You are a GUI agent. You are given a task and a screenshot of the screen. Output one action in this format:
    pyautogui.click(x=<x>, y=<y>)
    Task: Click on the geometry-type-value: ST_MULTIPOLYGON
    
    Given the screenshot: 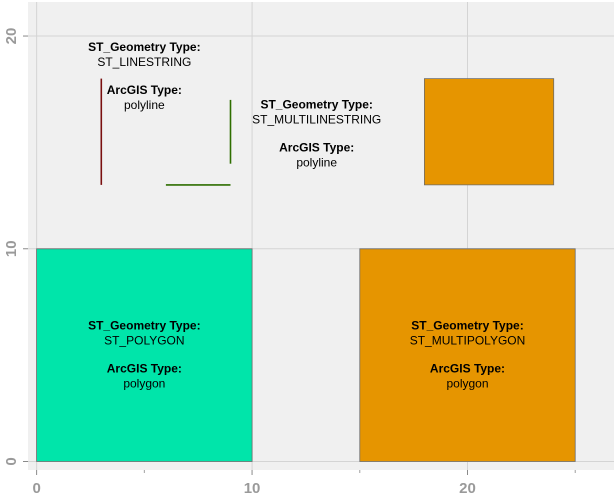 What is the action you would take?
    pyautogui.click(x=468, y=341)
    